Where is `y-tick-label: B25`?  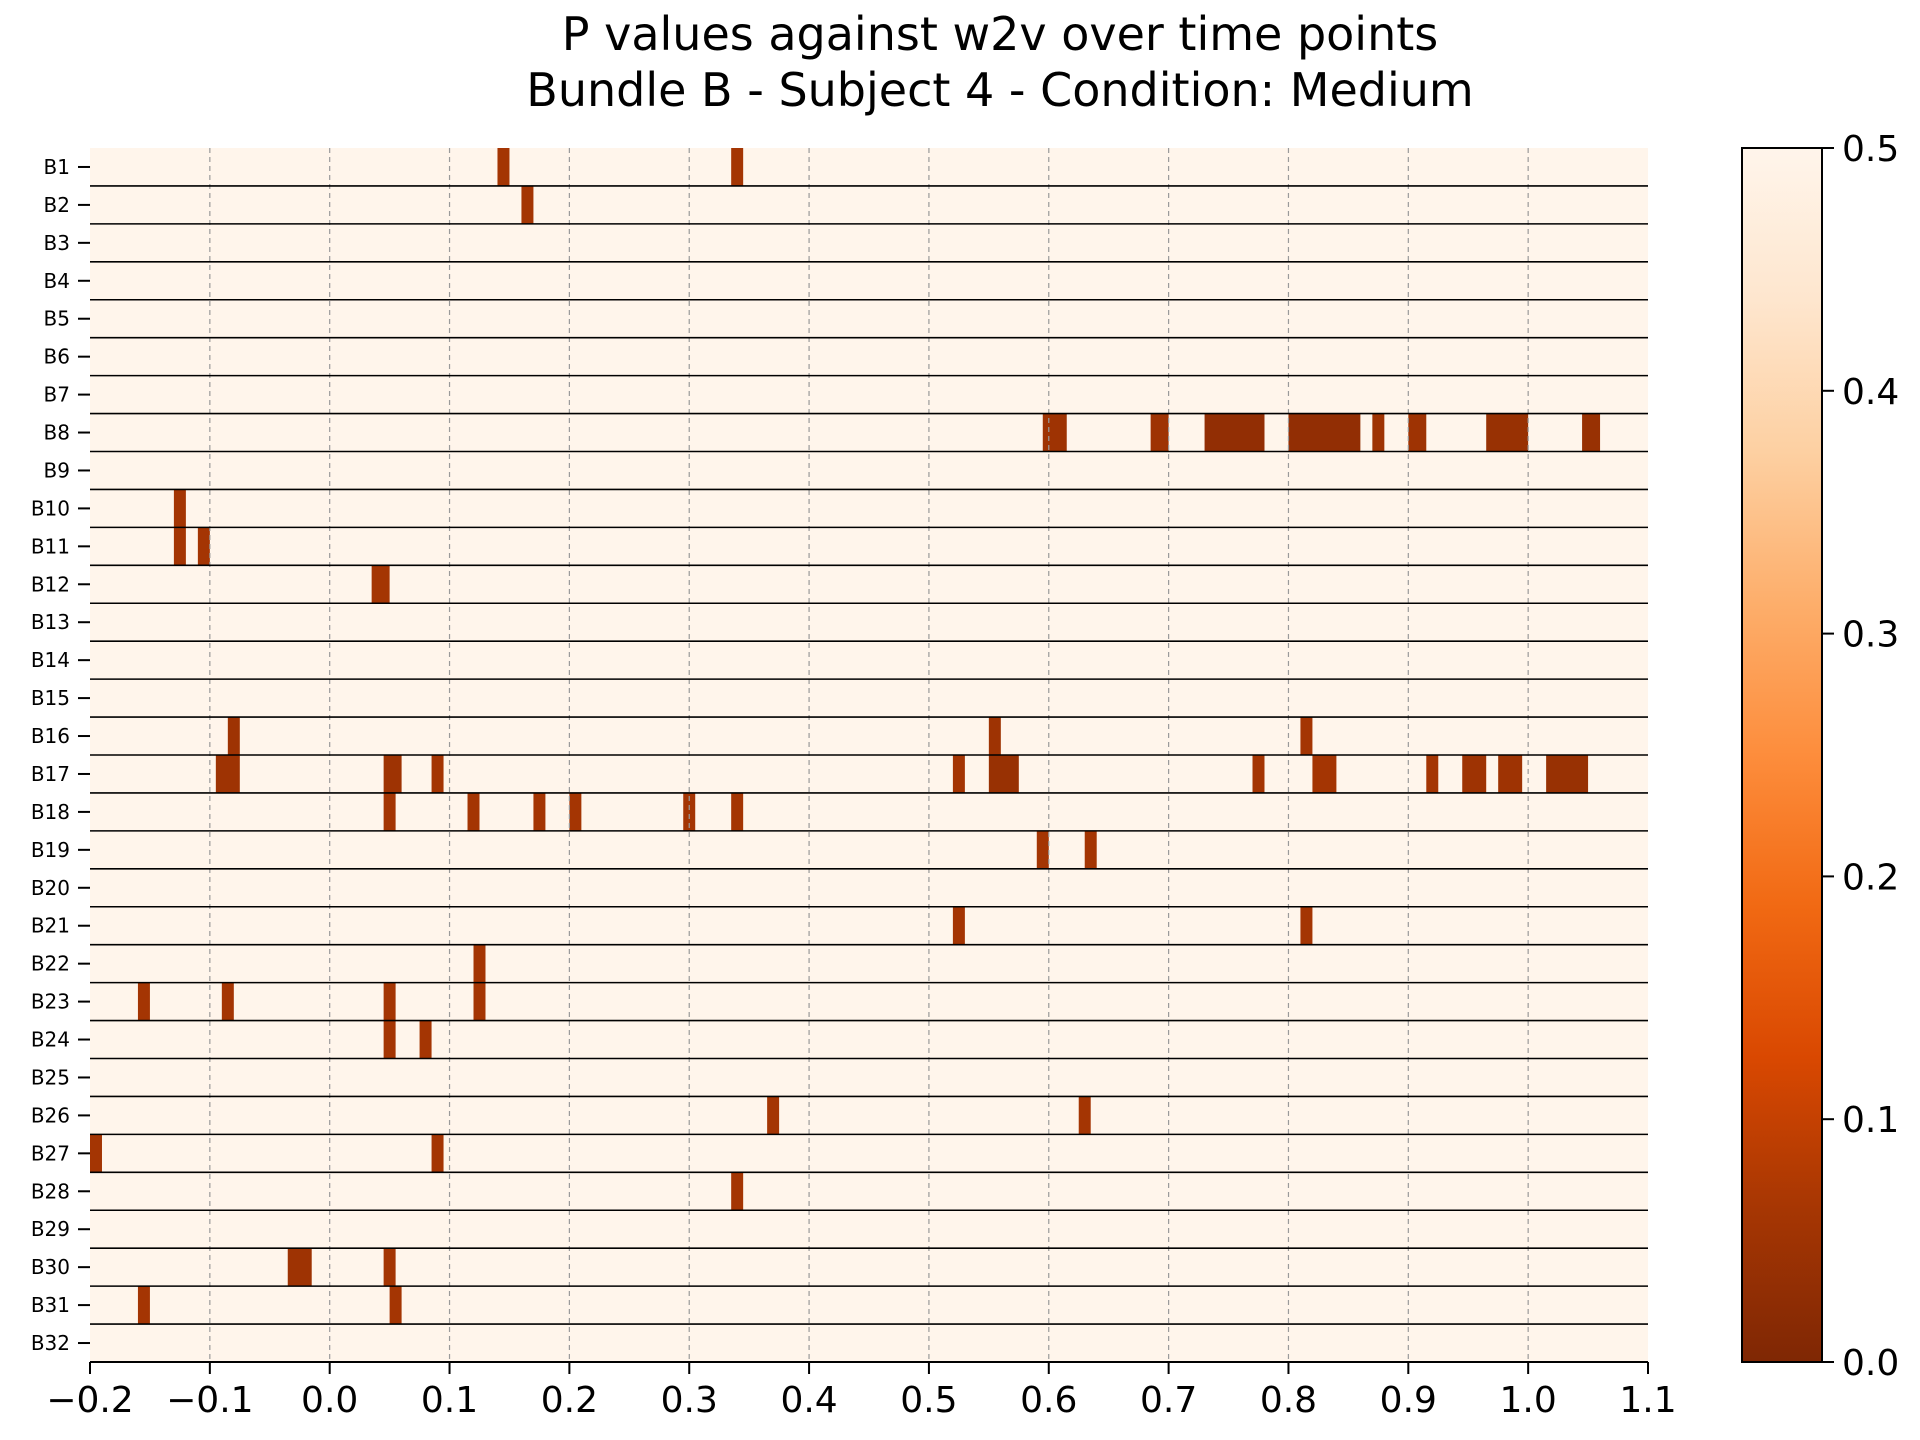 y-tick-label: B25 is located at coordinates (50, 1077).